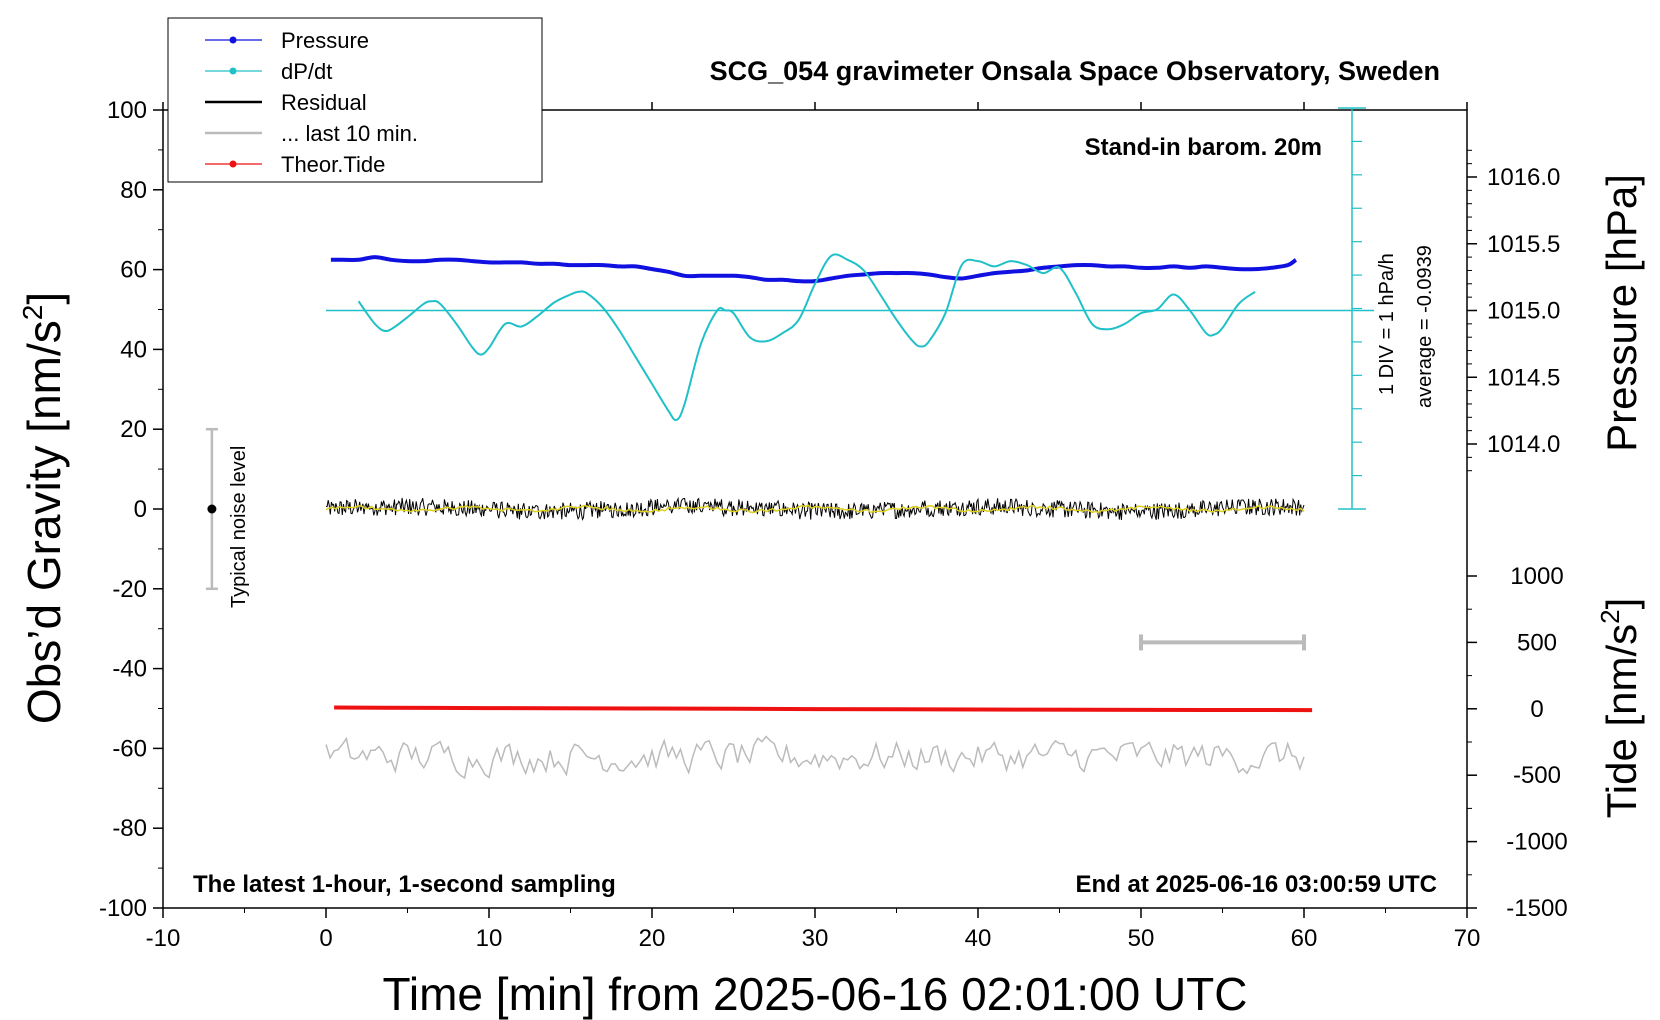 Image resolution: width=1660 pixels, height=1020 pixels. I want to click on tide-tick-label: -1000, so click(1536, 842).